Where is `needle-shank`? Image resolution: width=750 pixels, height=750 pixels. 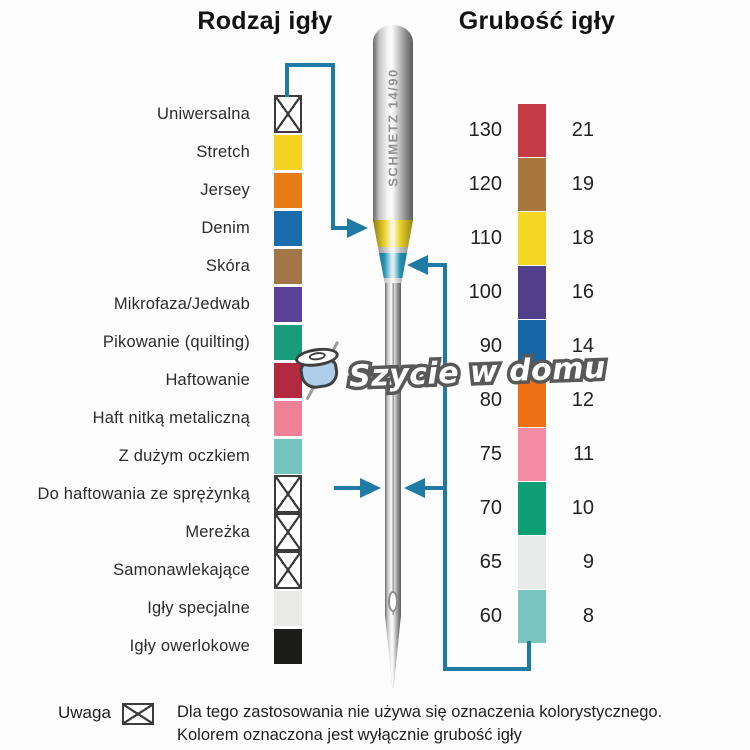
needle-shank is located at coordinates (393, 122).